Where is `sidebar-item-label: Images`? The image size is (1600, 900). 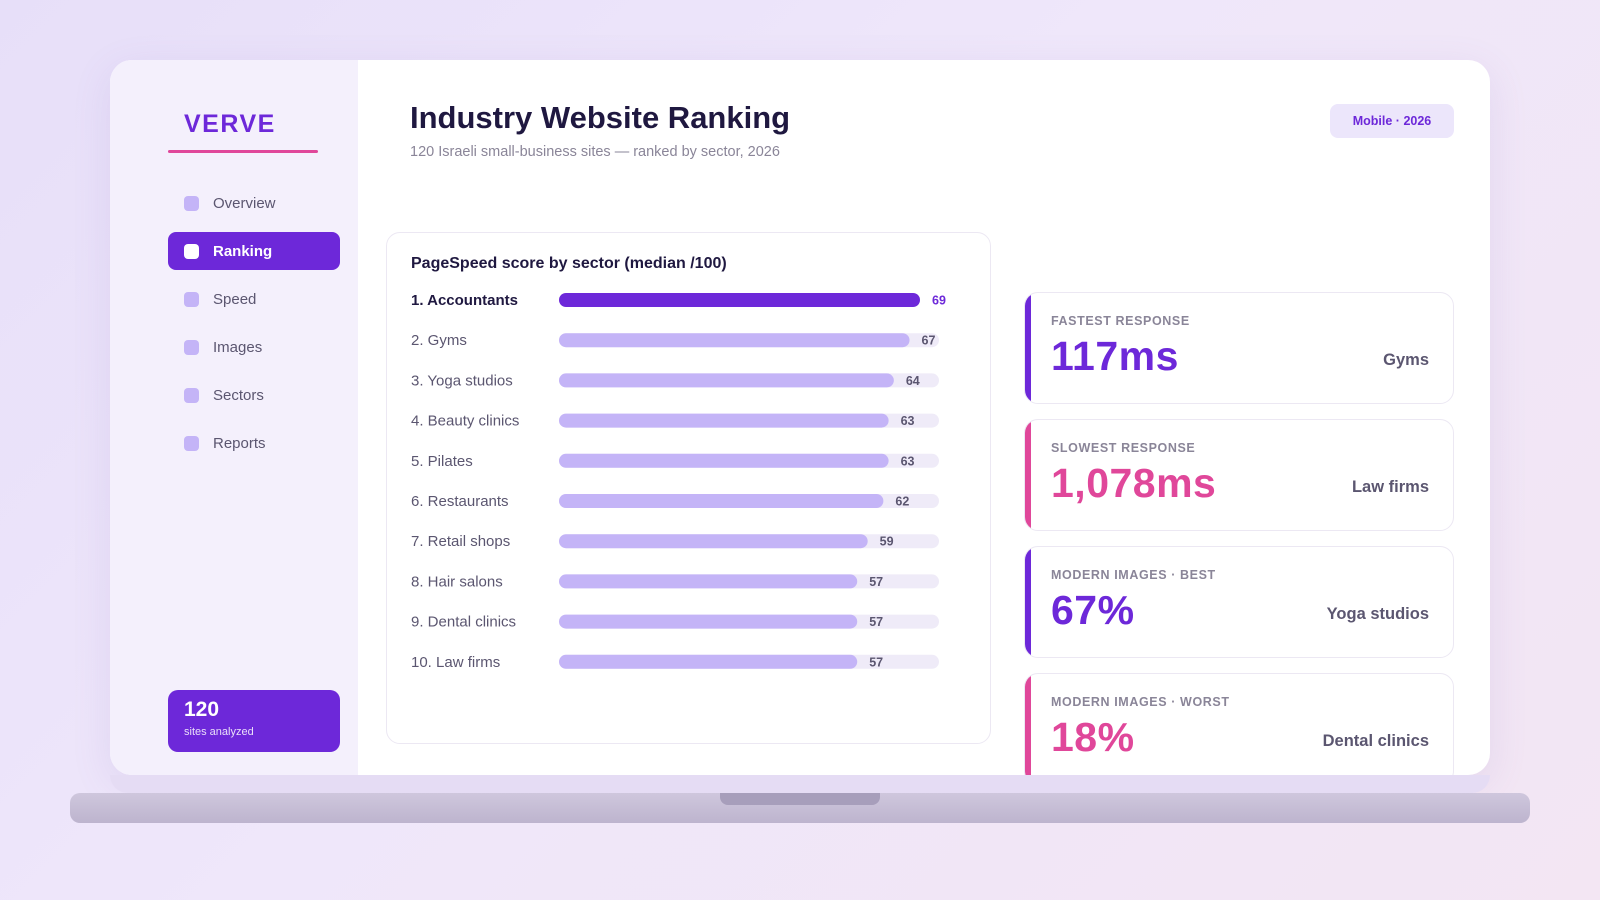 sidebar-item-label: Images is located at coordinates (238, 347).